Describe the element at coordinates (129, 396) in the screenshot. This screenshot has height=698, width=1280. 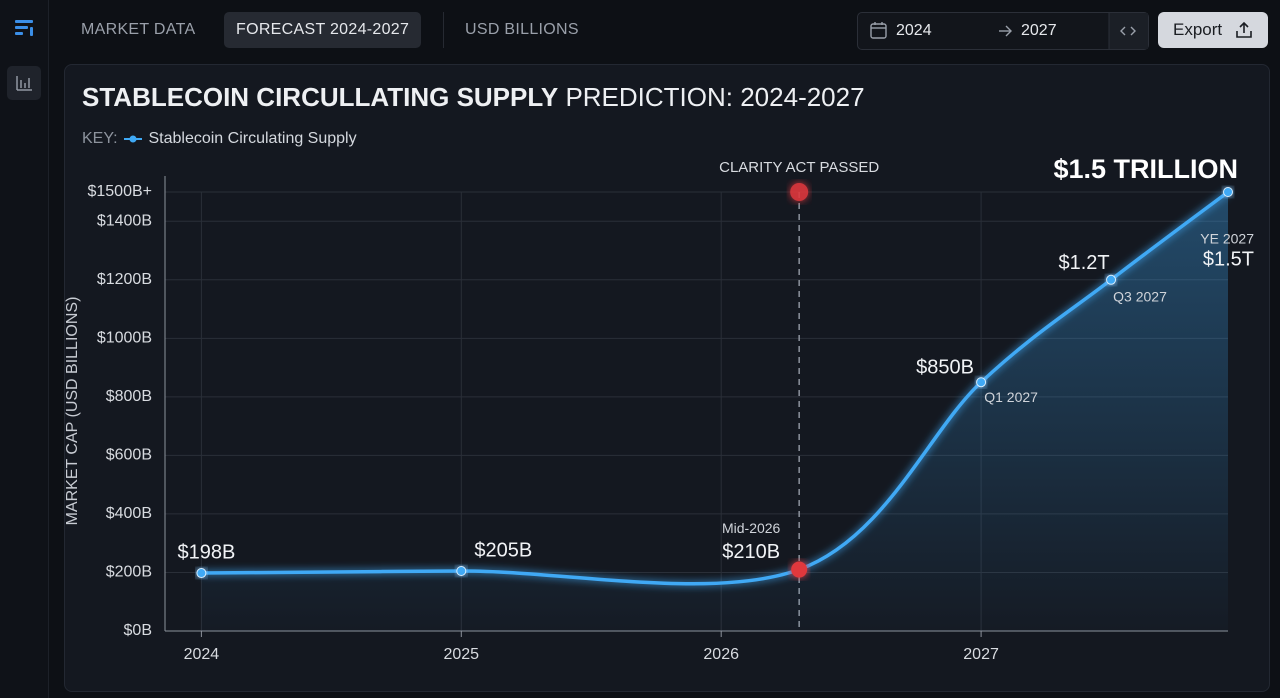
I see `y-tick-label: $800B` at that location.